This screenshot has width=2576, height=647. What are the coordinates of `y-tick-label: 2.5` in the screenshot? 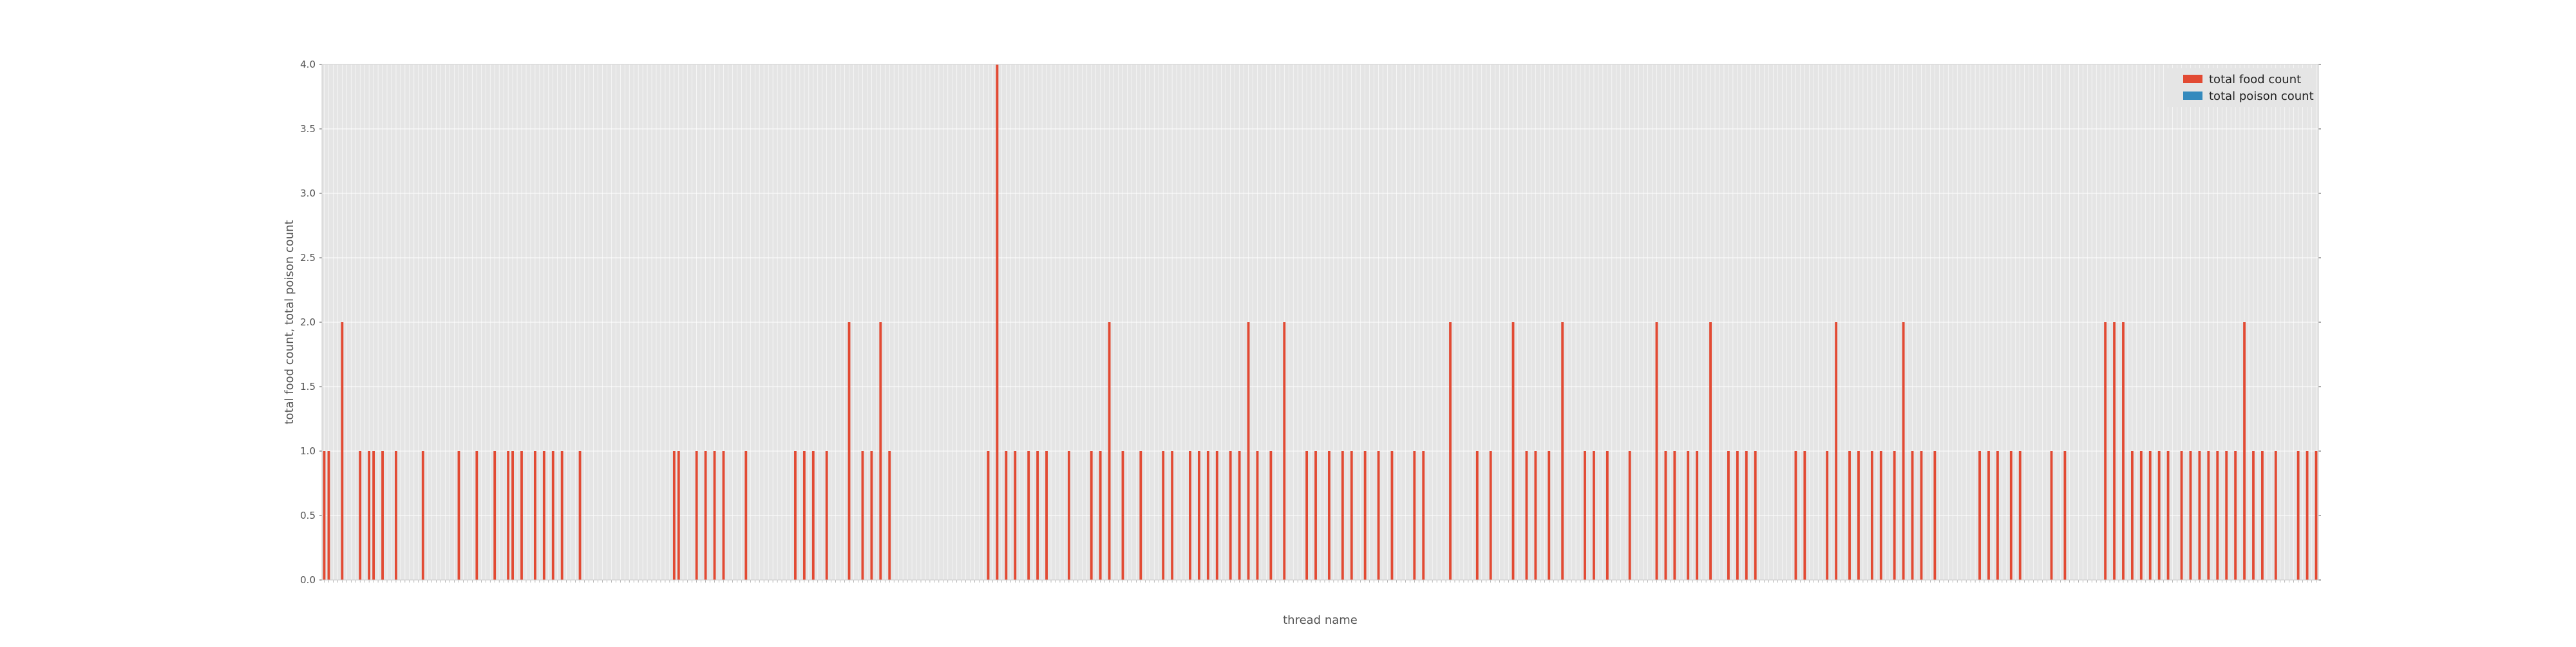 It's located at (308, 258).